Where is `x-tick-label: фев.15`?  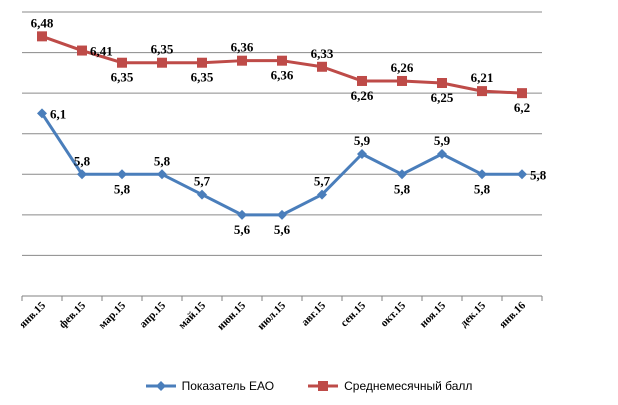 x-tick-label: фев.15 is located at coordinates (73, 315).